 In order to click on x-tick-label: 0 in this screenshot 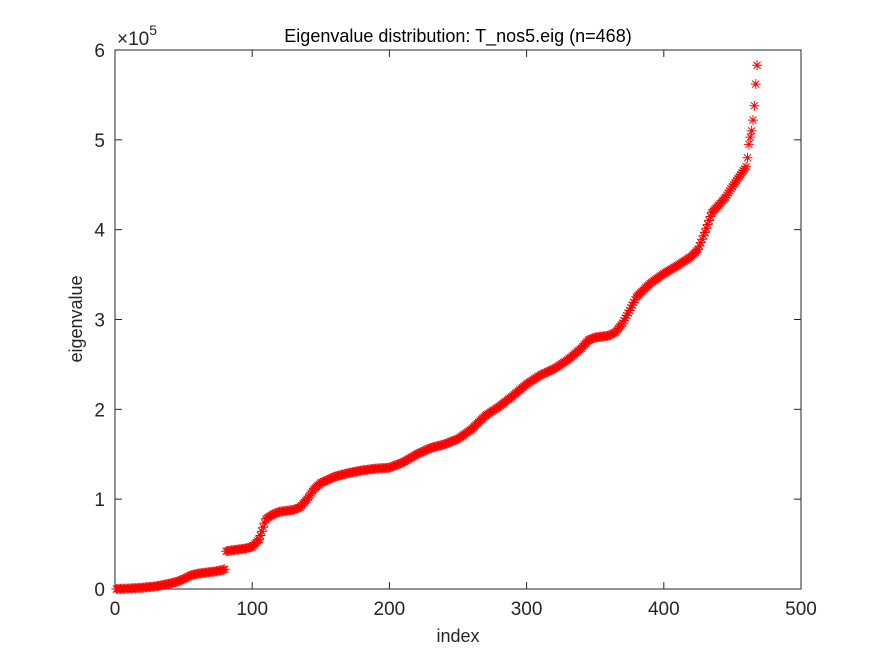, I will do `click(115, 609)`.